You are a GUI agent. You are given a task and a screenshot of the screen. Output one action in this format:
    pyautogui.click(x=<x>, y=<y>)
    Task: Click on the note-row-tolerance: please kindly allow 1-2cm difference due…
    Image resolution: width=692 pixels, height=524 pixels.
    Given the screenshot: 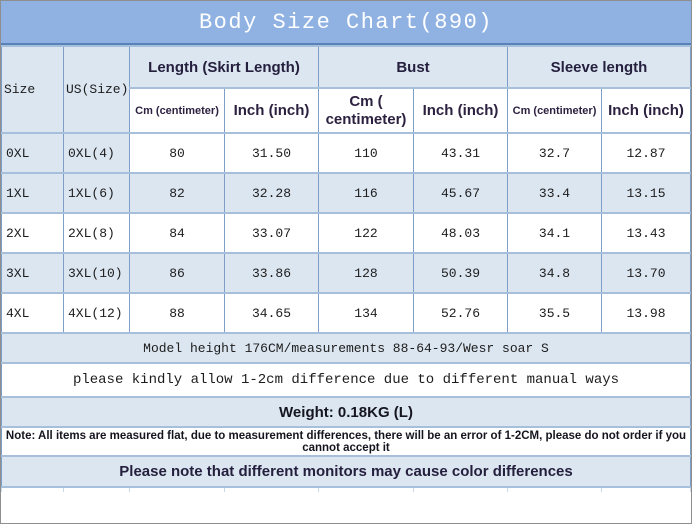 What is the action you would take?
    pyautogui.click(x=346, y=380)
    